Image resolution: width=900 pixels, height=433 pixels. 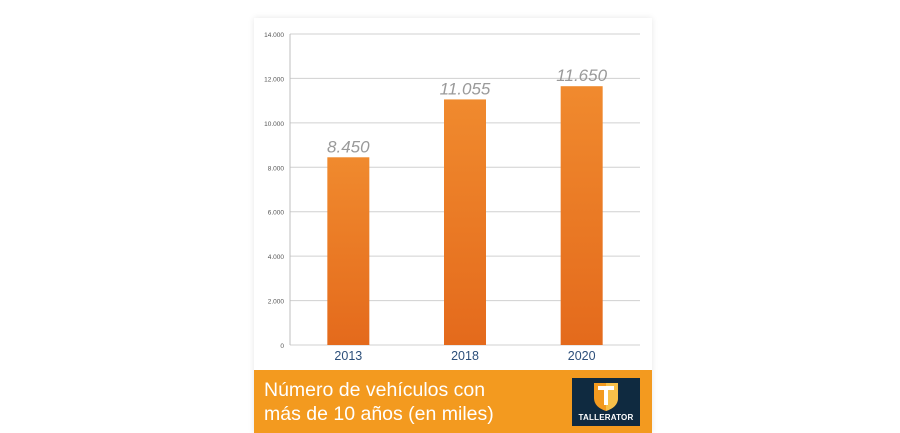 I want to click on y-tick-label: 12.000, so click(x=274, y=79).